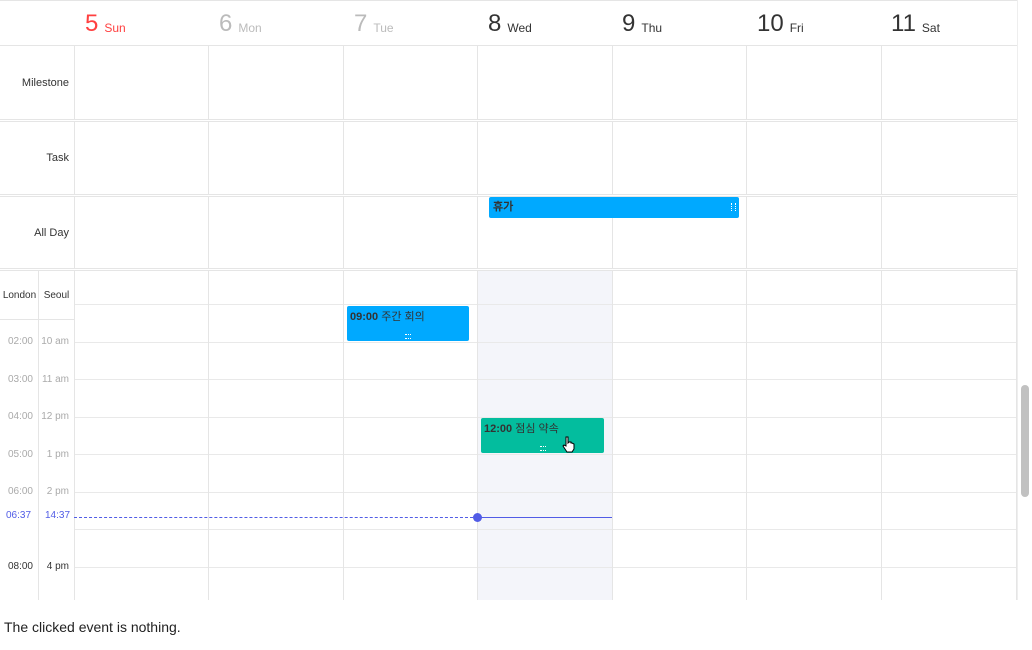 This screenshot has width=1032, height=650. Describe the element at coordinates (51, 233) in the screenshot. I see `allday-label: All Day` at that location.